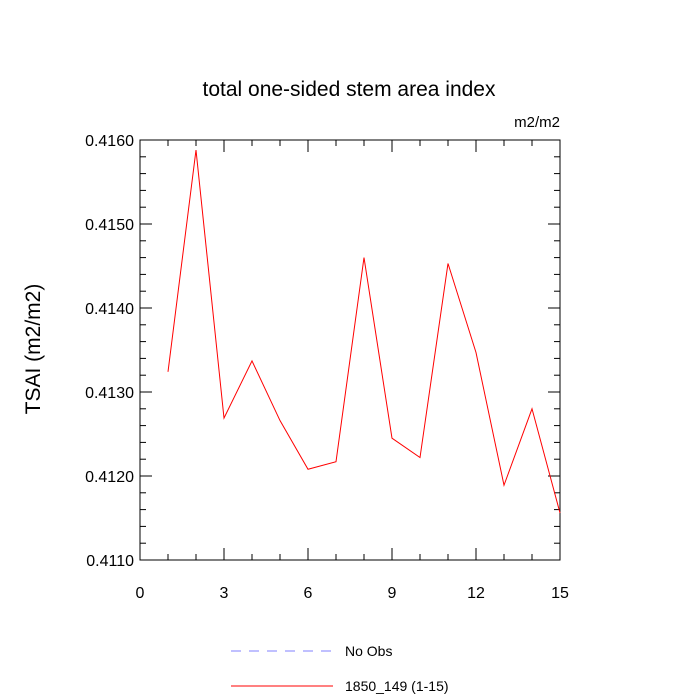 This screenshot has width=700, height=700. Describe the element at coordinates (537, 122) in the screenshot. I see `units-label: m2/m2` at that location.